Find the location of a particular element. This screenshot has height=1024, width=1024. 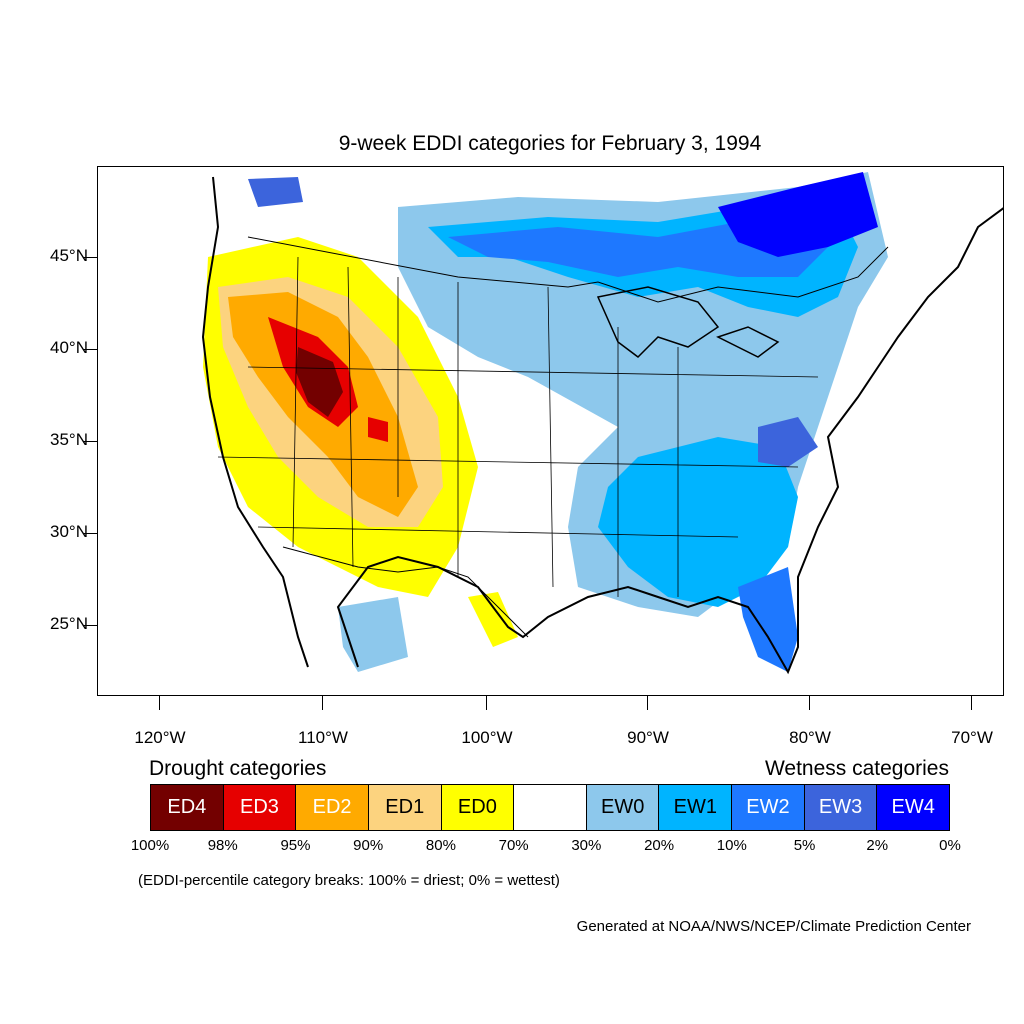

great-lakes is located at coordinates (688, 322).